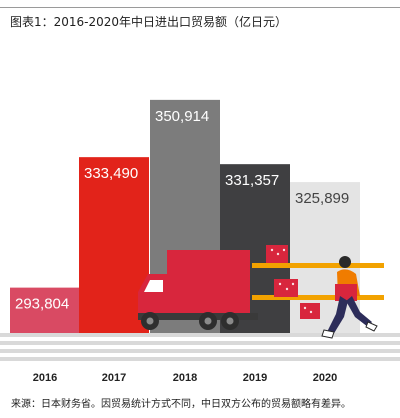 The height and width of the screenshot is (418, 400). Describe the element at coordinates (346, 292) in the screenshot. I see `carried-box-icon` at that location.